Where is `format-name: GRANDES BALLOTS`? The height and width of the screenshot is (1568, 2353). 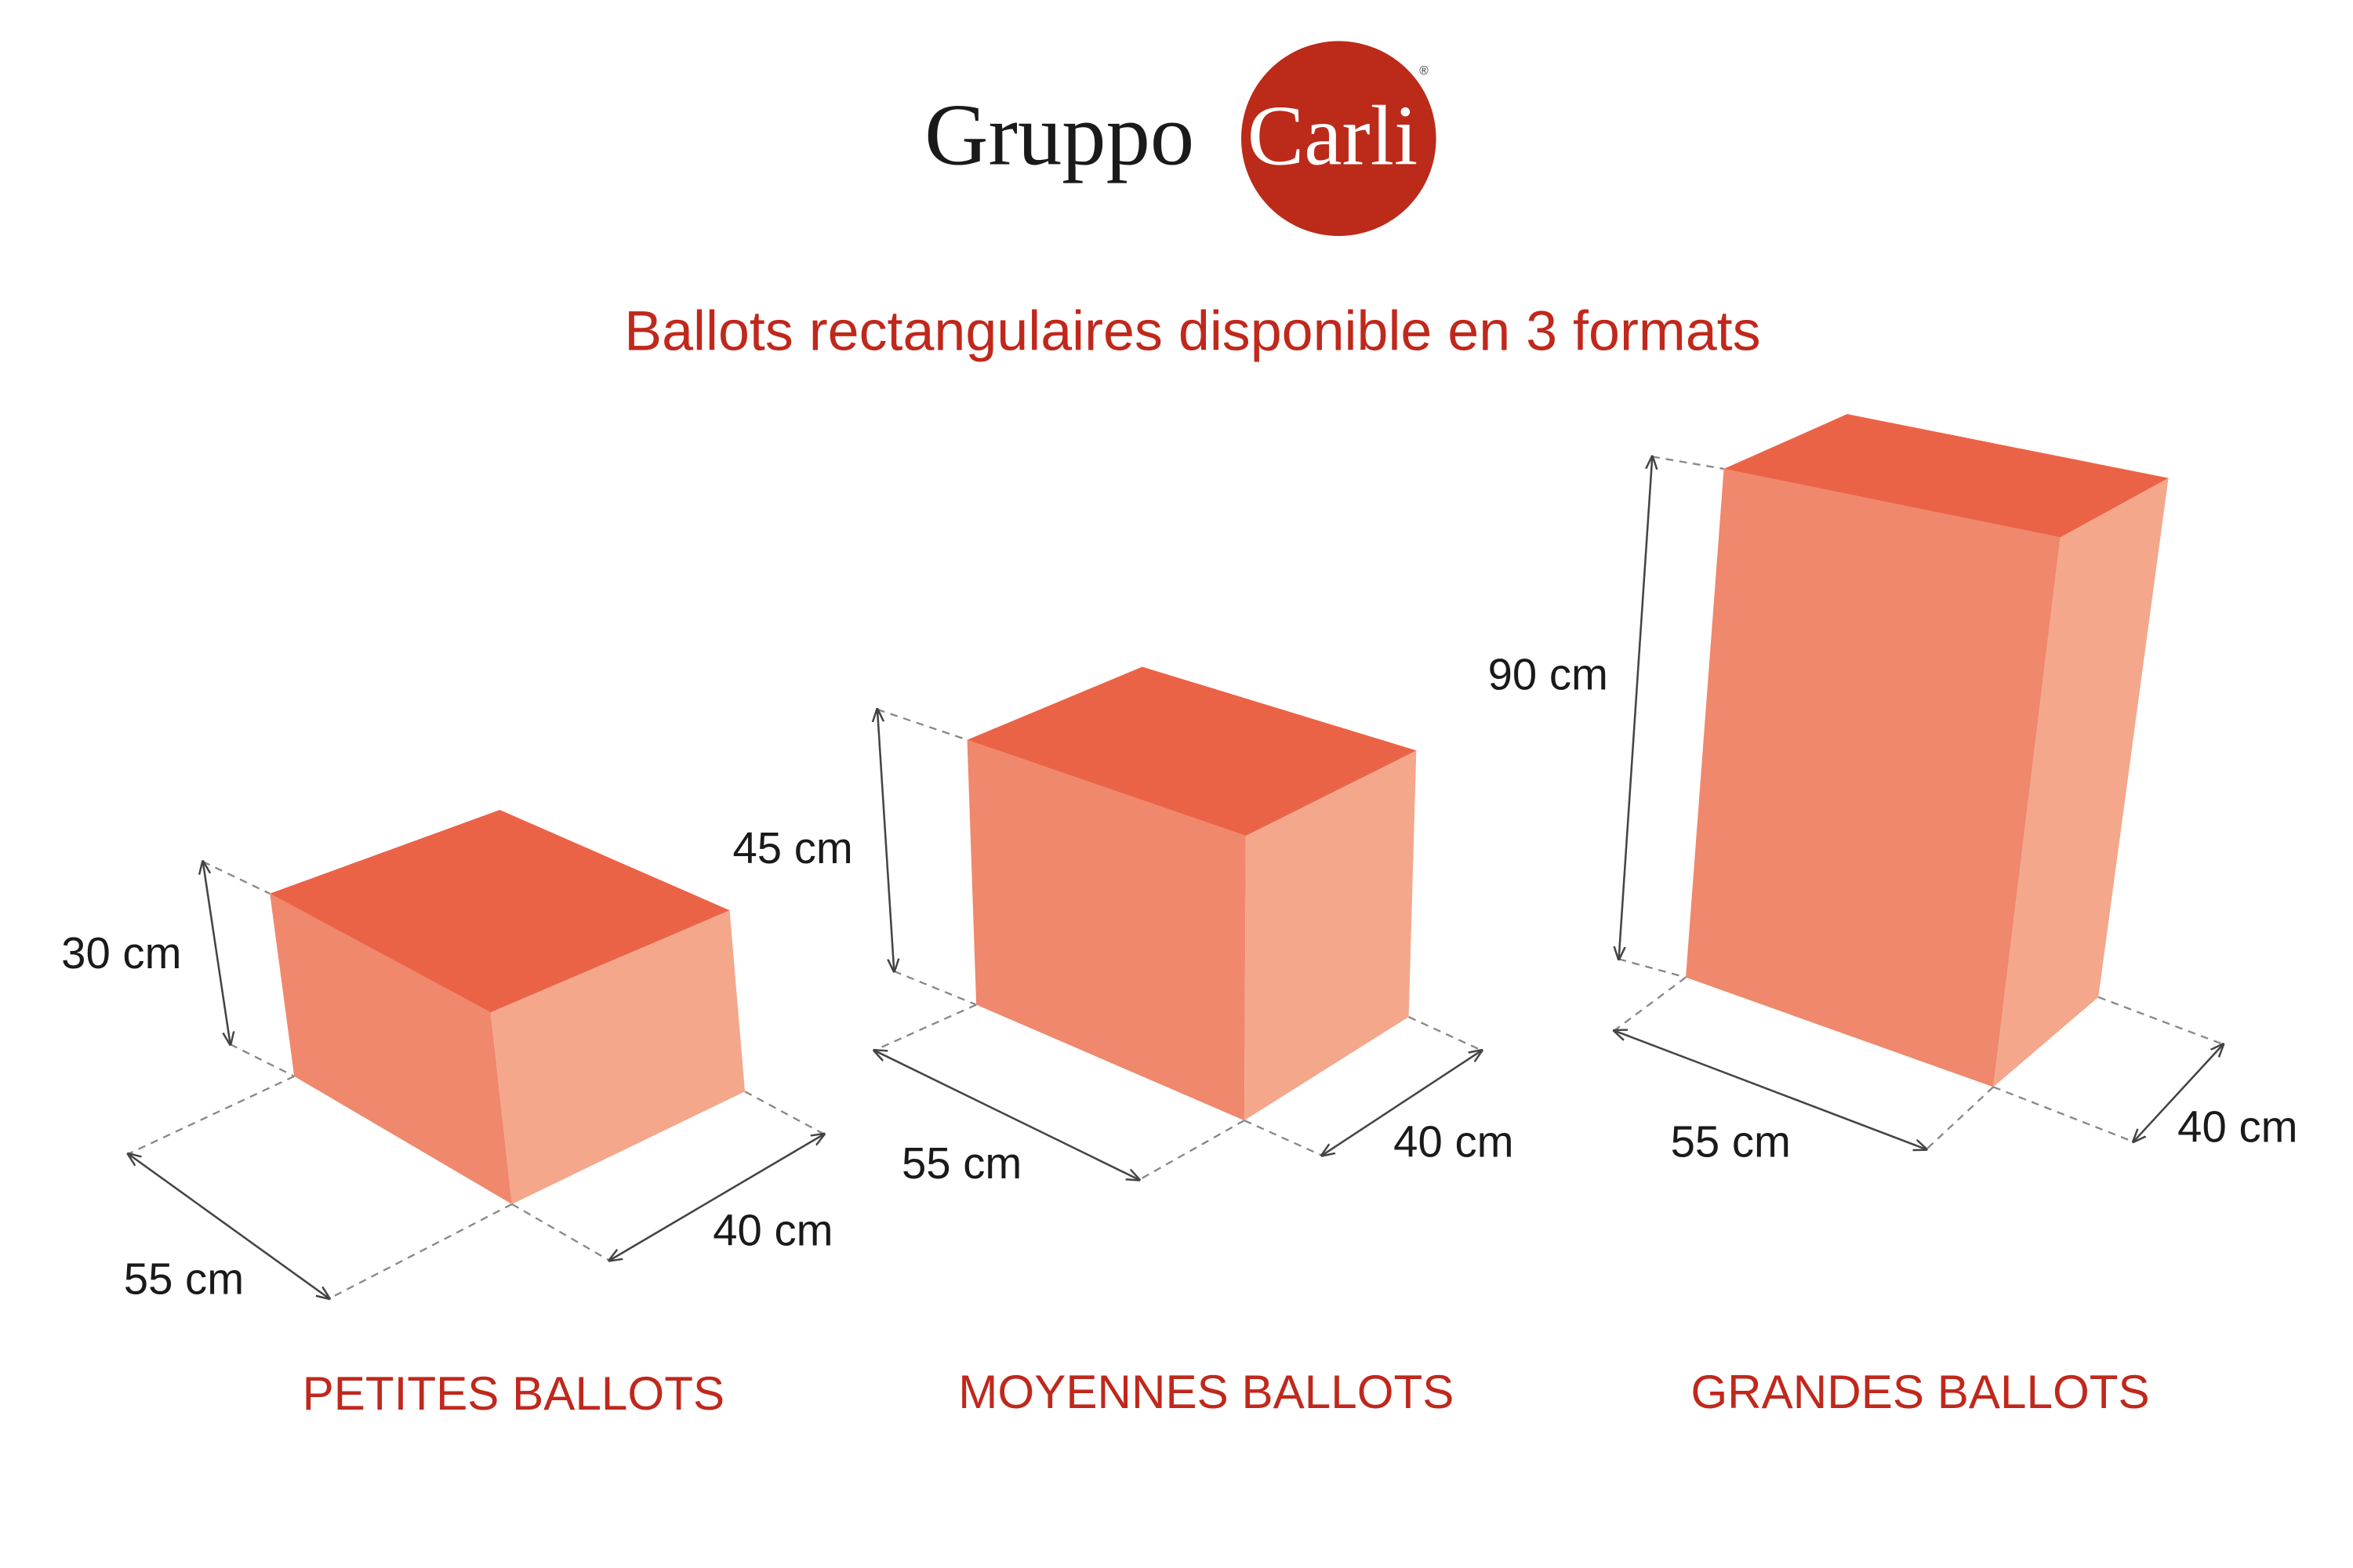 format-name: GRANDES BALLOTS is located at coordinates (1920, 1392).